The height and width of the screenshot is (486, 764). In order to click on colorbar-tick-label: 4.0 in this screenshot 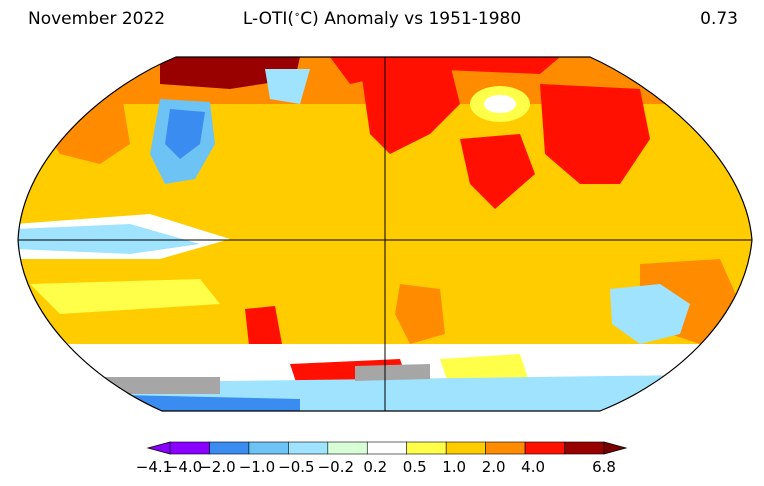, I will do `click(533, 467)`.